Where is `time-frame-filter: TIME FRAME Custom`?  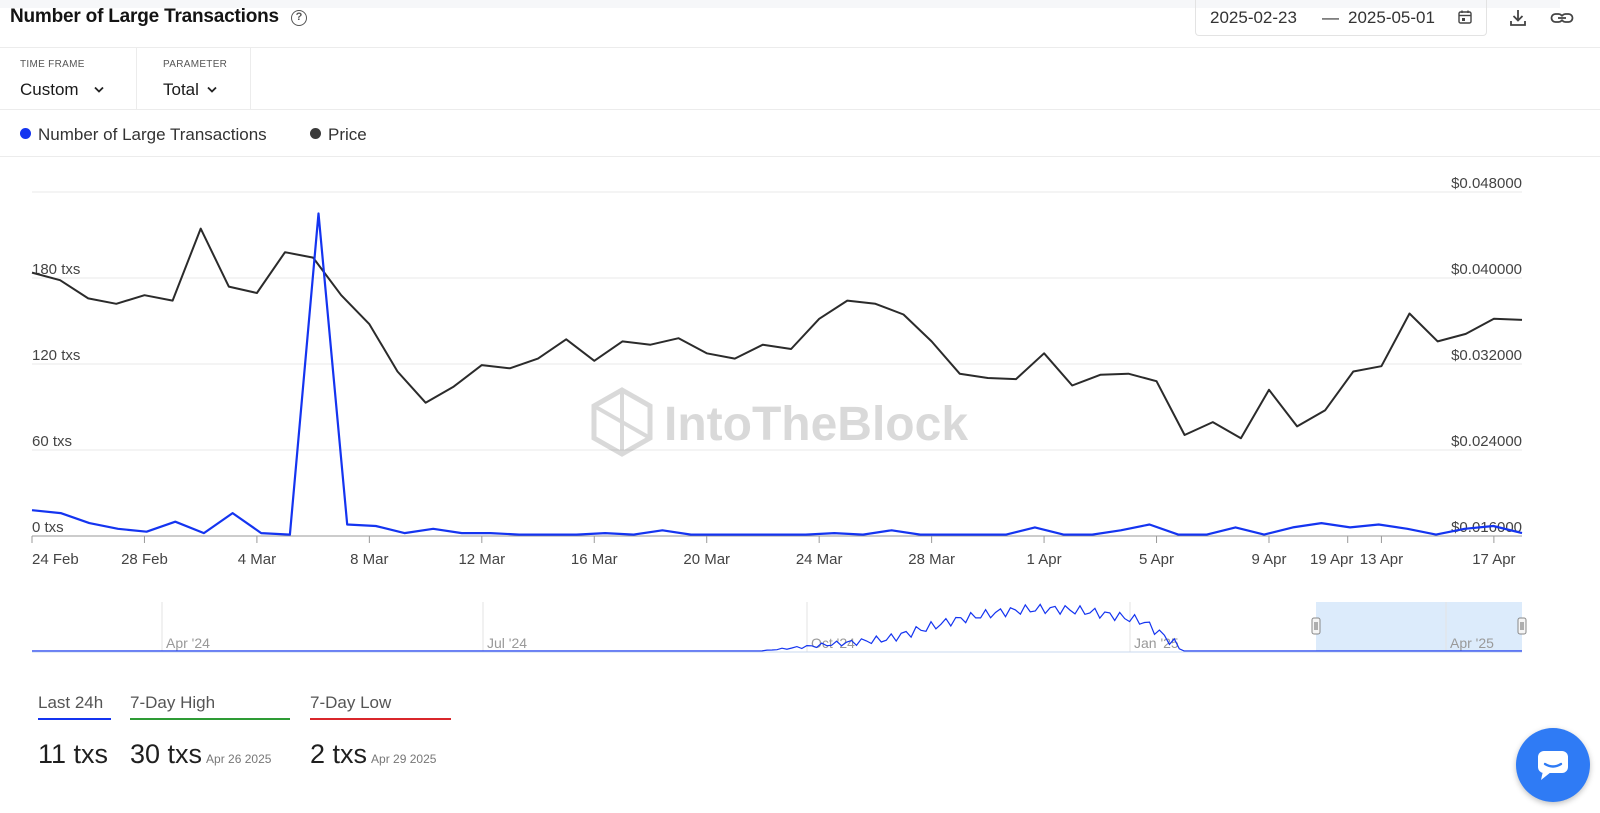
time-frame-filter: TIME FRAME Custom is located at coordinates (68, 79).